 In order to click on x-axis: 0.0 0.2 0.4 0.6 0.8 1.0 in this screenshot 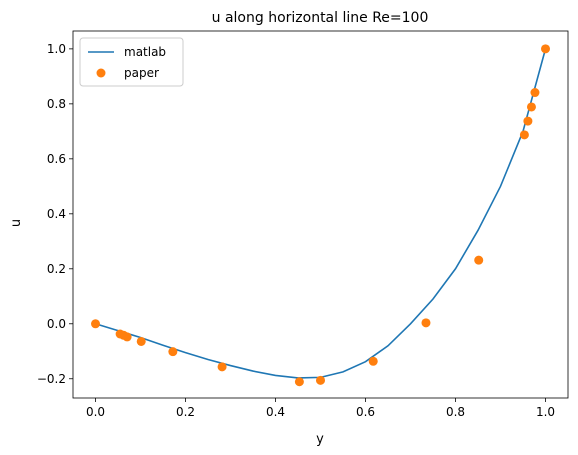, I will do `click(320, 408)`.